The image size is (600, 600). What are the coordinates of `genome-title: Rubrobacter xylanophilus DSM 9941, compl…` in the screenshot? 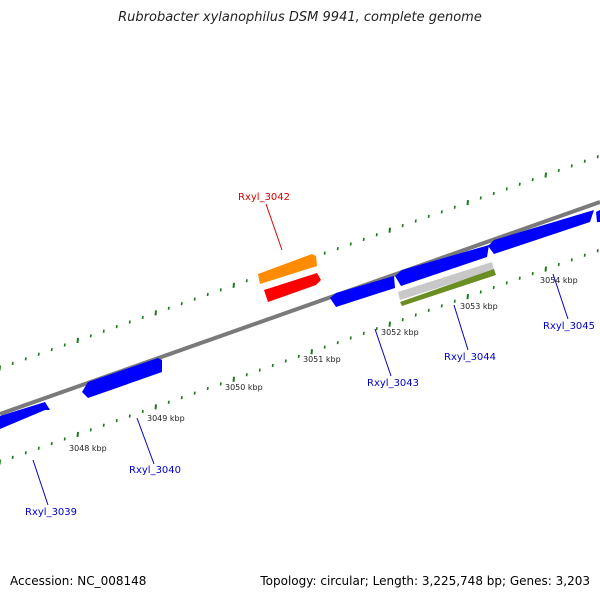 It's located at (300, 17).